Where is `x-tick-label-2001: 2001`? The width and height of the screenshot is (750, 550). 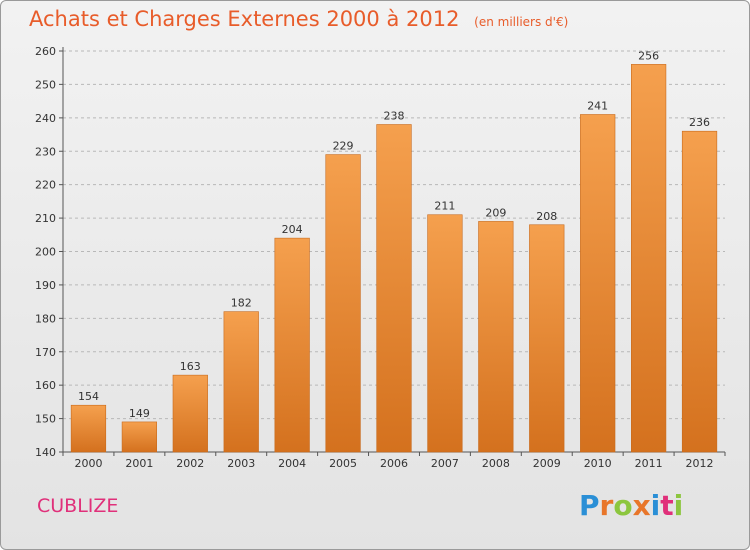 x-tick-label-2001: 2001 is located at coordinates (139, 463).